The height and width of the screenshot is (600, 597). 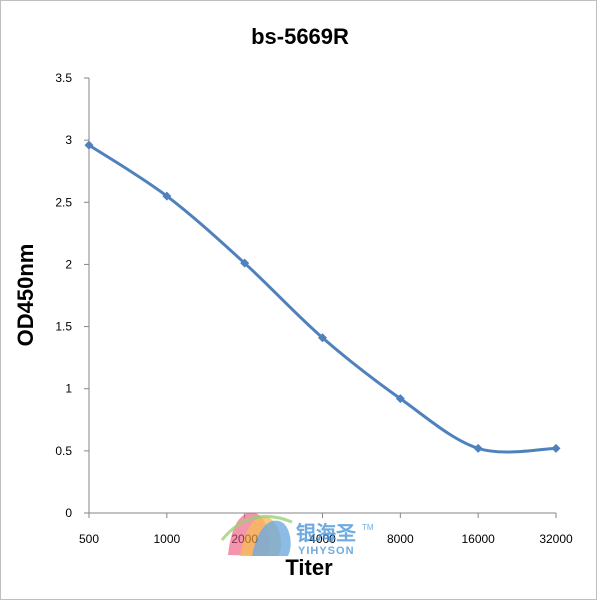 What do you see at coordinates (25, 295) in the screenshot?
I see `y-axis-title: OD450nm` at bounding box center [25, 295].